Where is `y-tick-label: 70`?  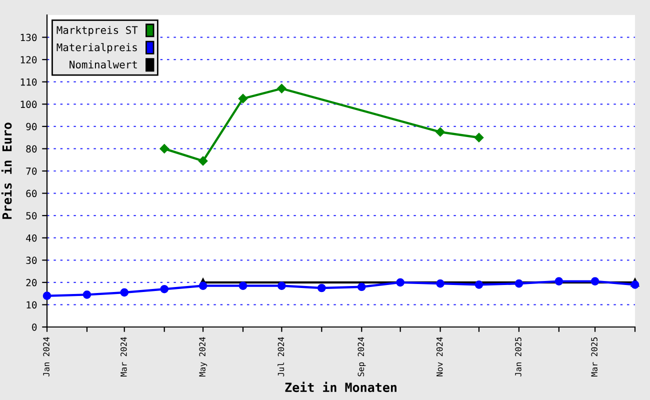 y-tick-label: 70 is located at coordinates (31, 171).